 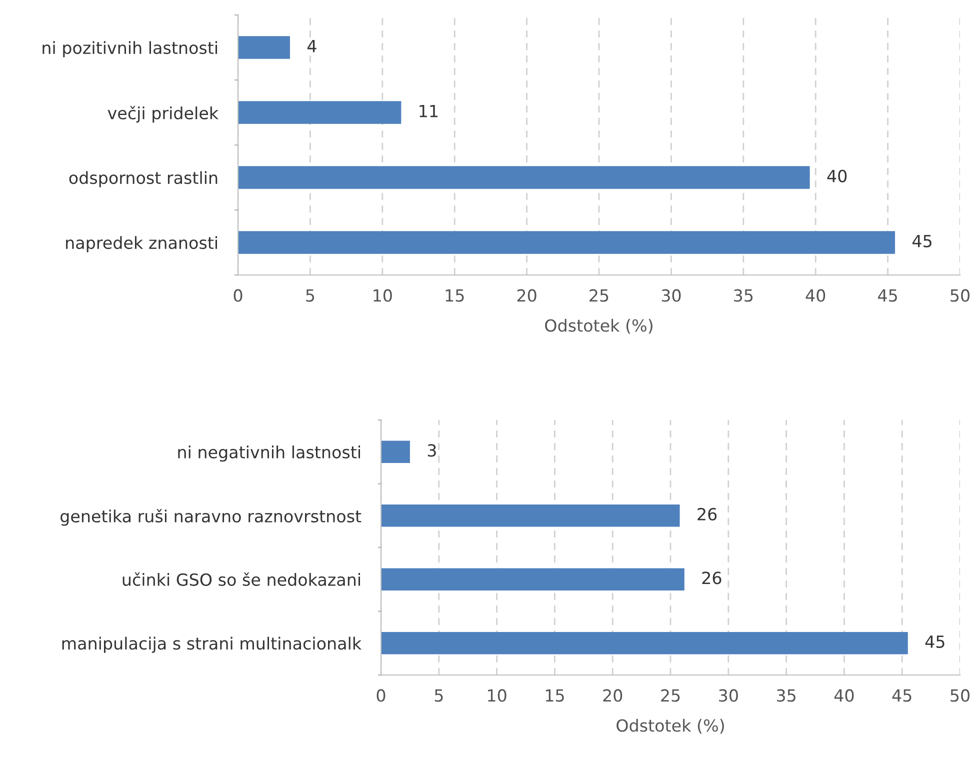 What do you see at coordinates (212, 644) in the screenshot?
I see `y-tick-label: manipulacija s strani multinacionalk` at bounding box center [212, 644].